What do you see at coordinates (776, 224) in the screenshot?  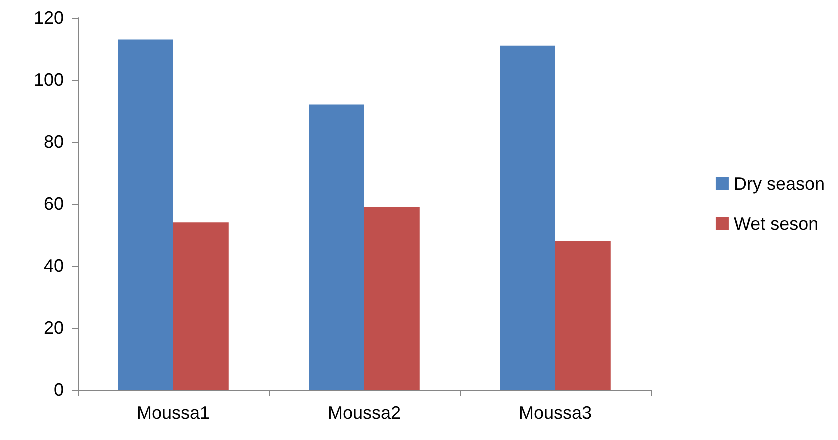 I see `legend-label: Wet seson` at bounding box center [776, 224].